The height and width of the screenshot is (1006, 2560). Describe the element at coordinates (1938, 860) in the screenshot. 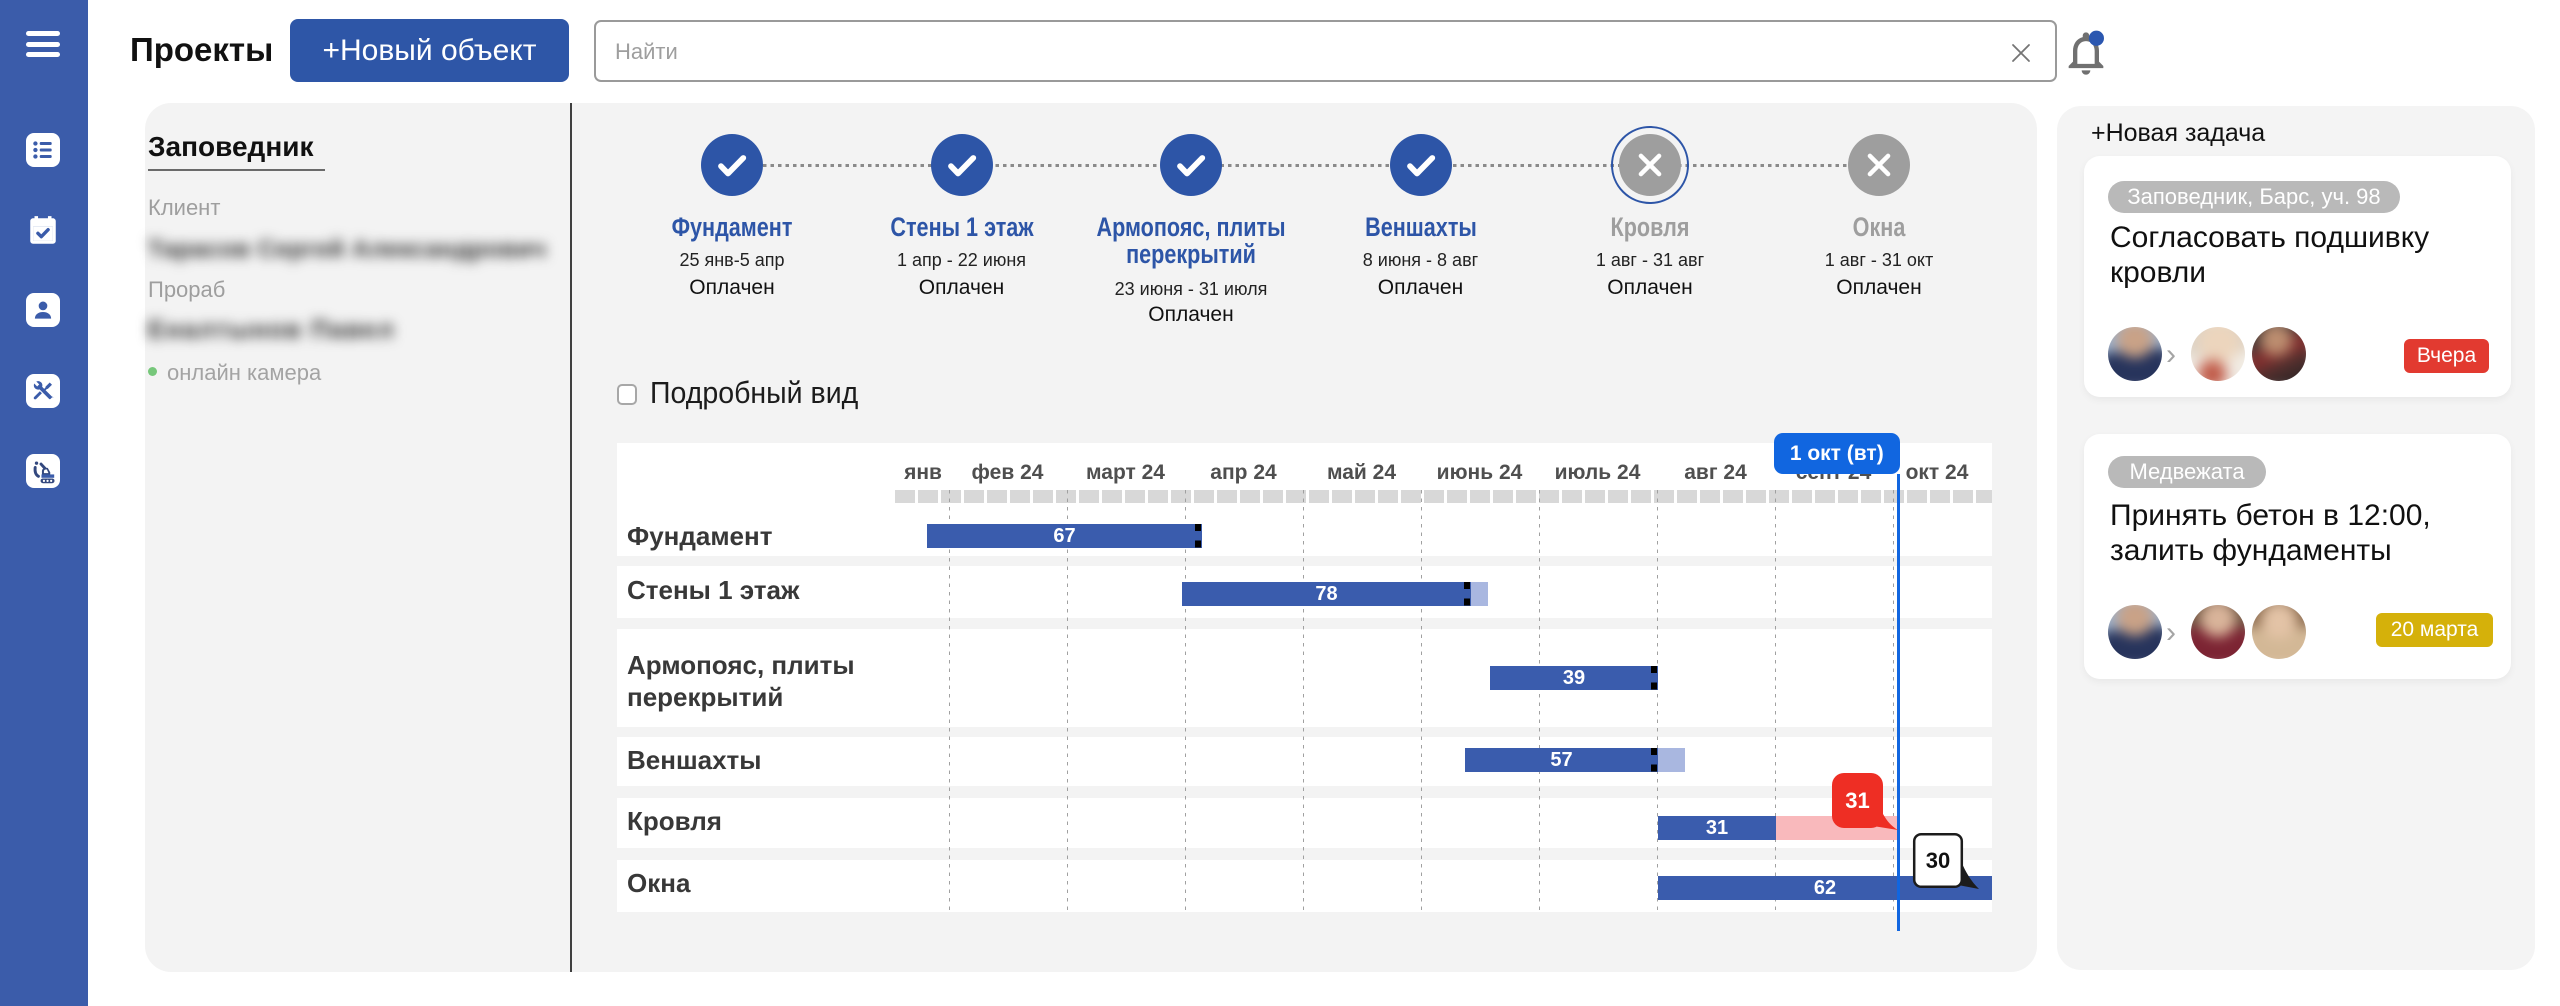

I see `svg-text: 30` at that location.